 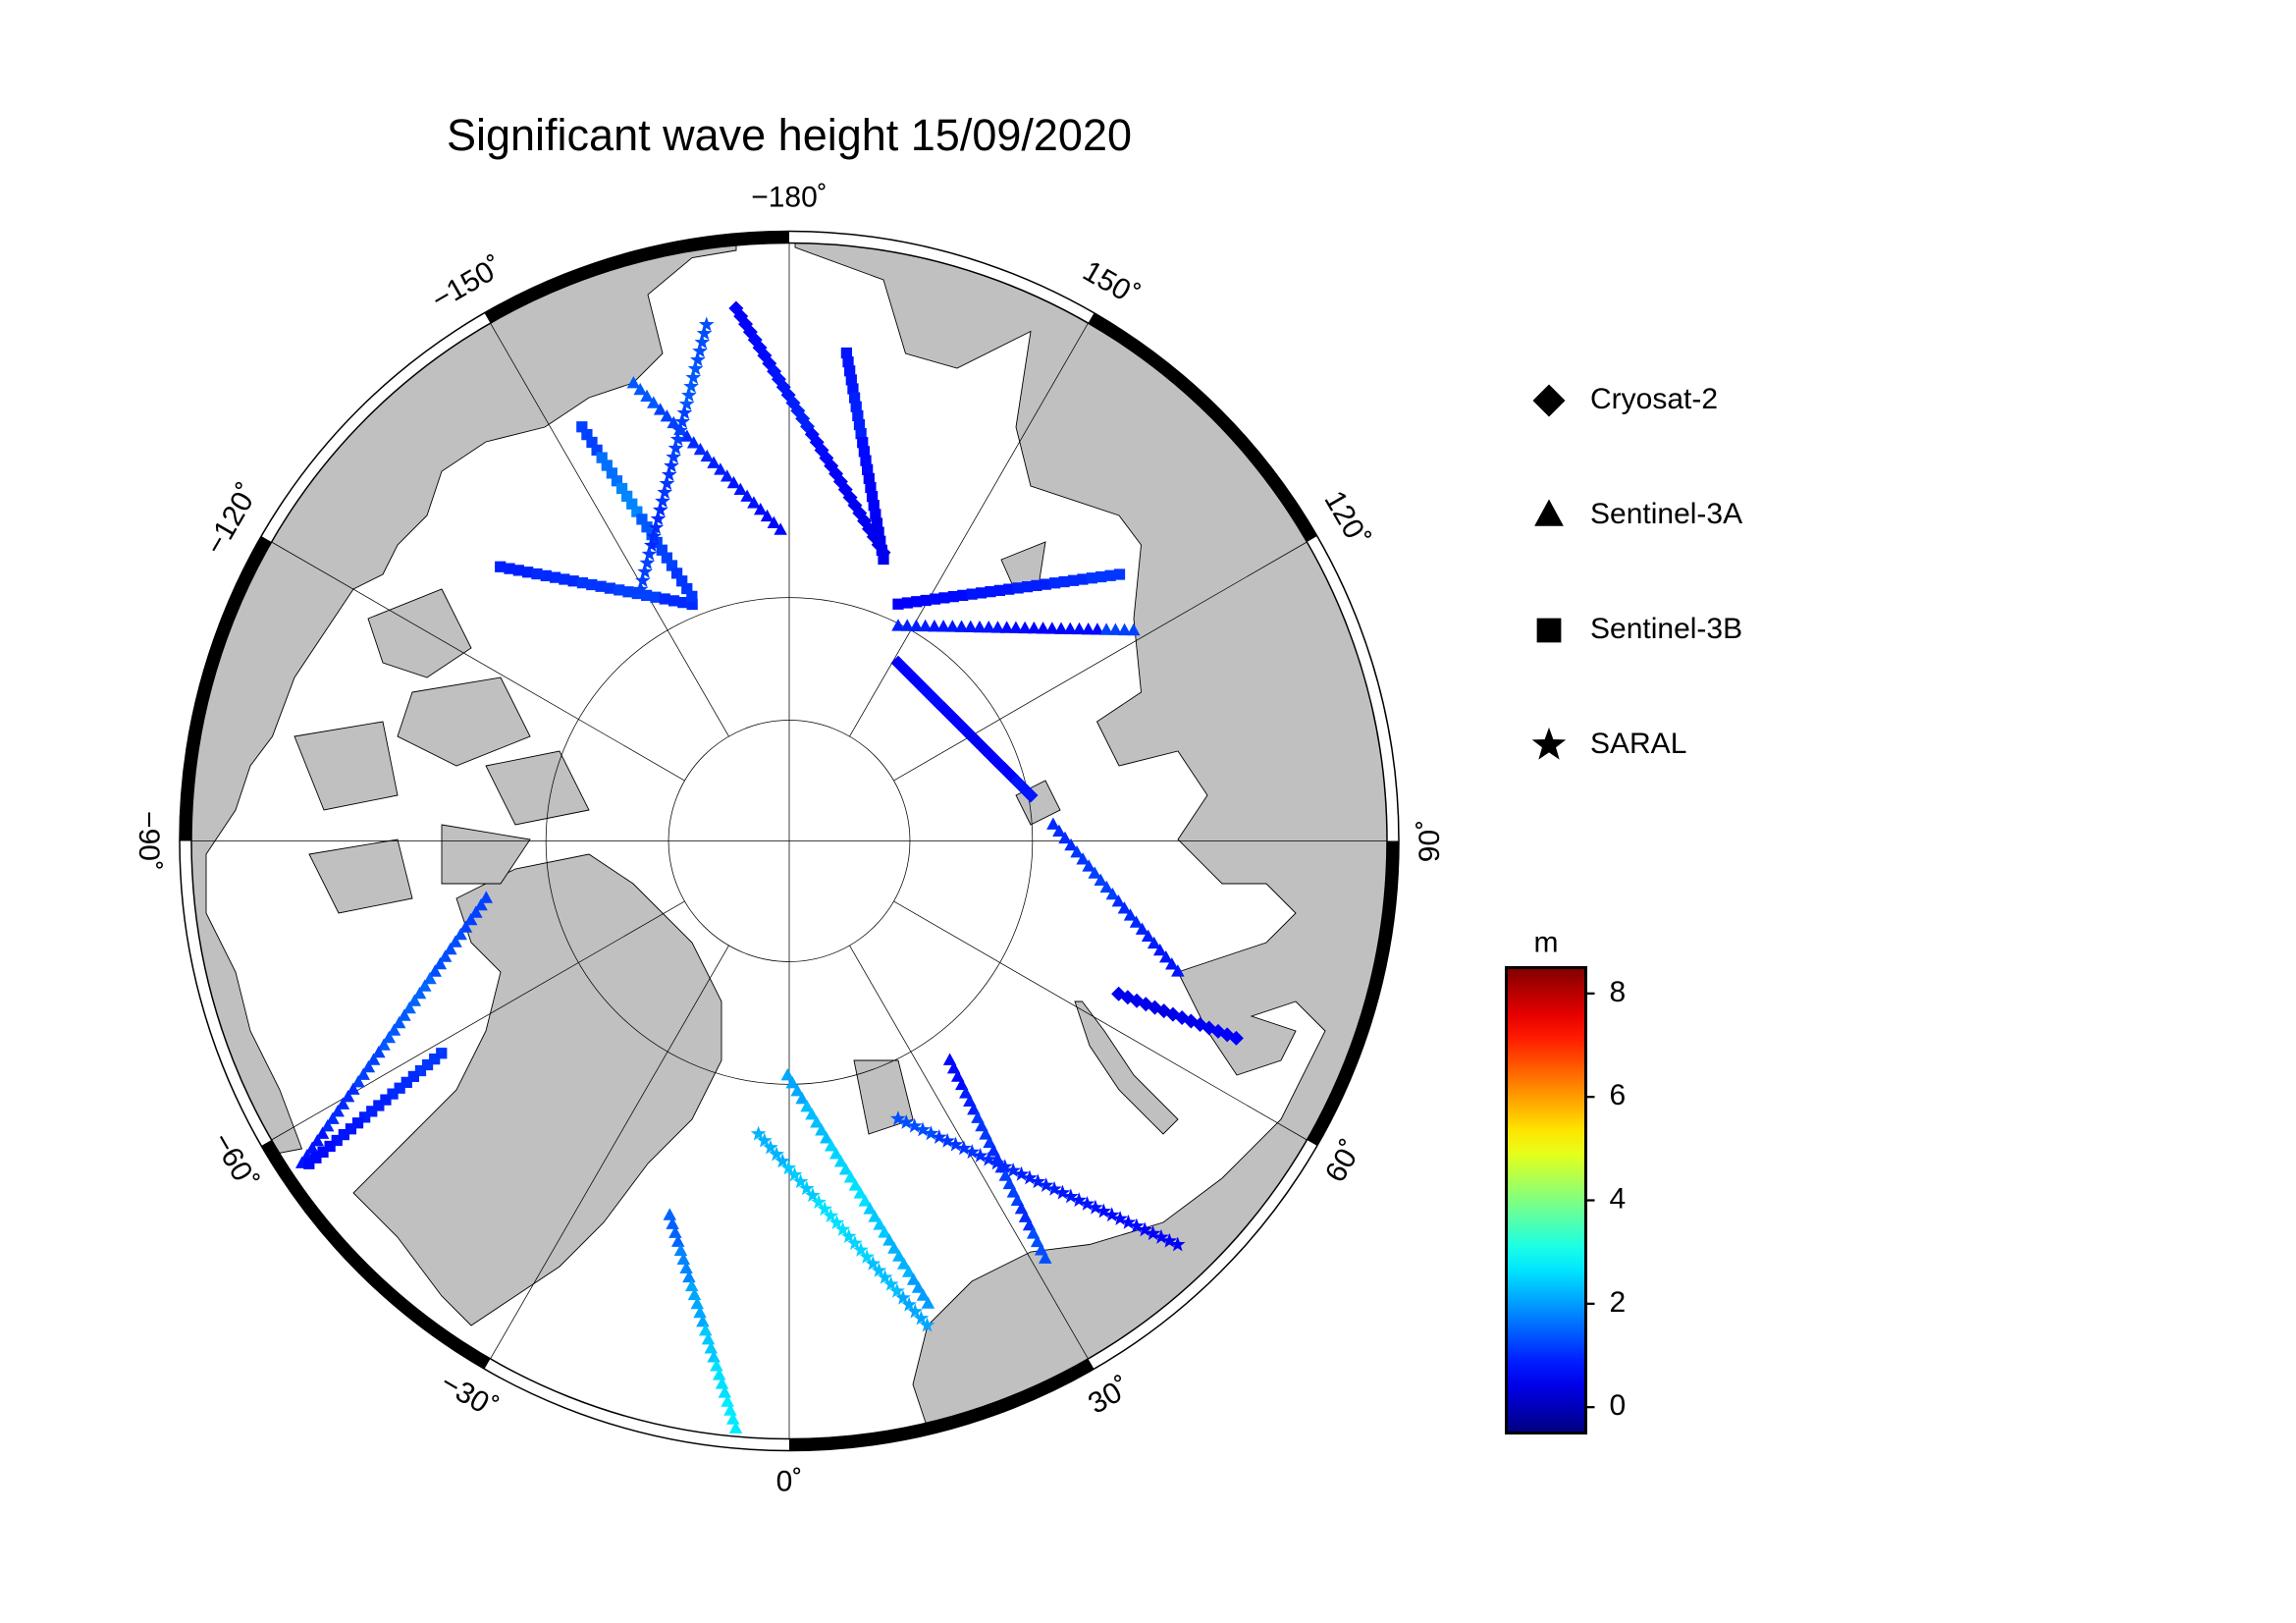 What do you see at coordinates (789, 135) in the screenshot?
I see `chart-title: Significant wave height 15/09/2020` at bounding box center [789, 135].